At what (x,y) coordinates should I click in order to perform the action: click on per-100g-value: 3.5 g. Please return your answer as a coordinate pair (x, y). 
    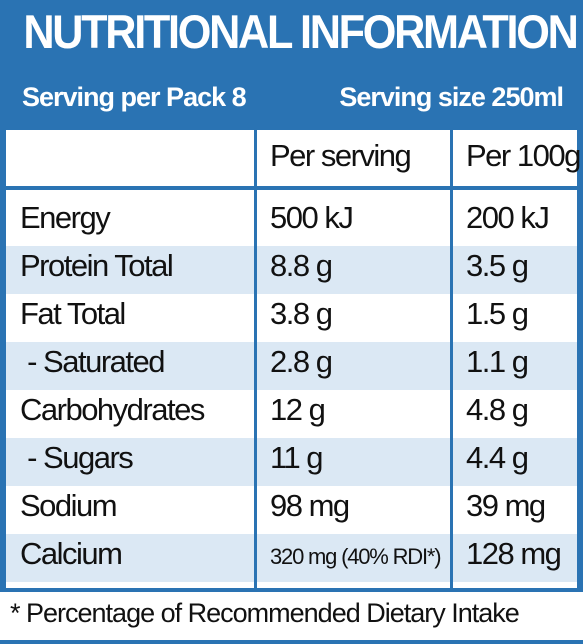
    Looking at the image, I should click on (497, 265).